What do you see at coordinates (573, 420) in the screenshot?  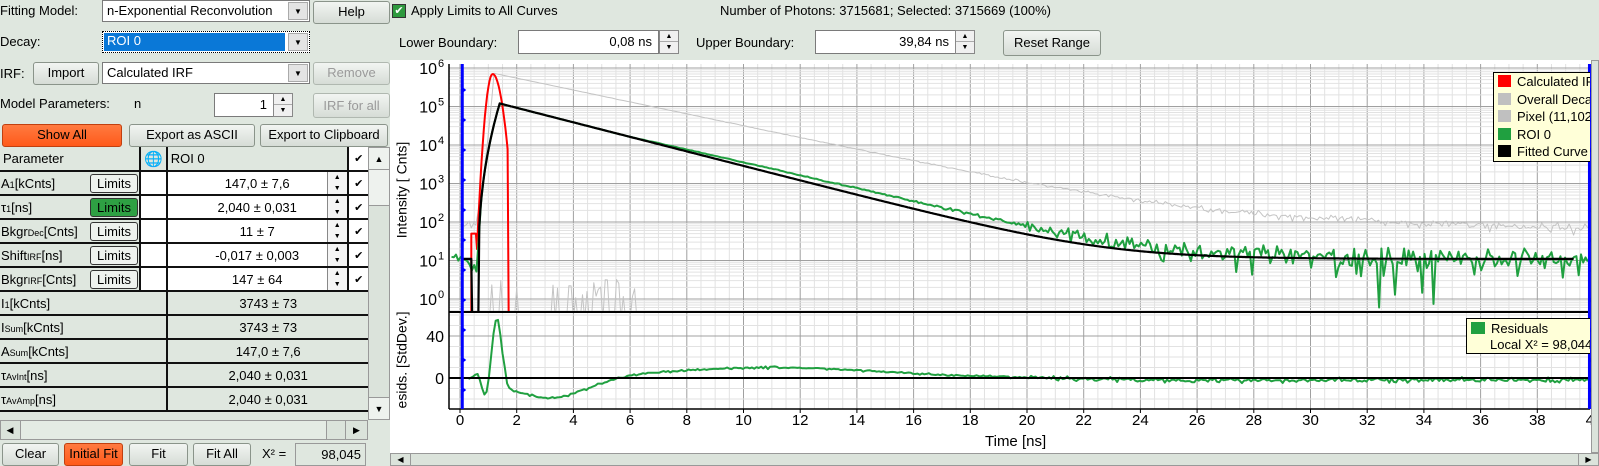 I see `x-tick-label: 4` at bounding box center [573, 420].